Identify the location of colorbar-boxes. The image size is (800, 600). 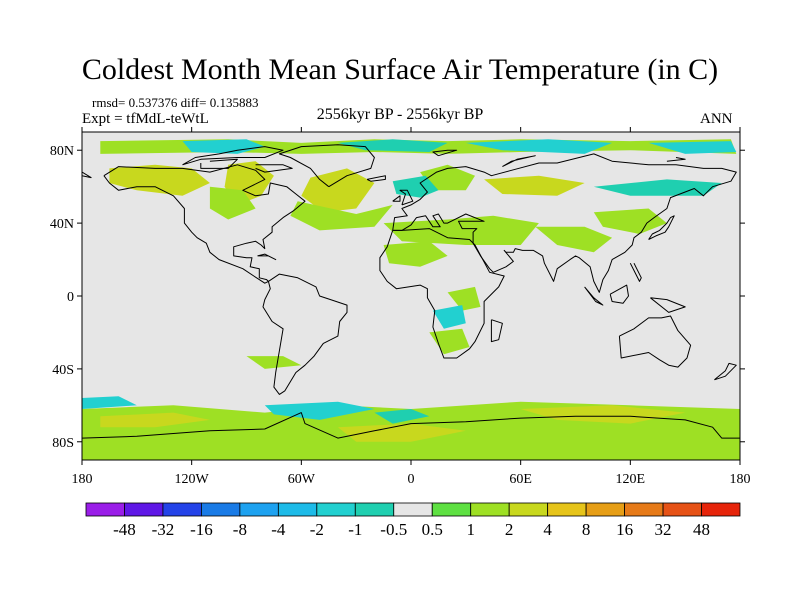
(413, 509).